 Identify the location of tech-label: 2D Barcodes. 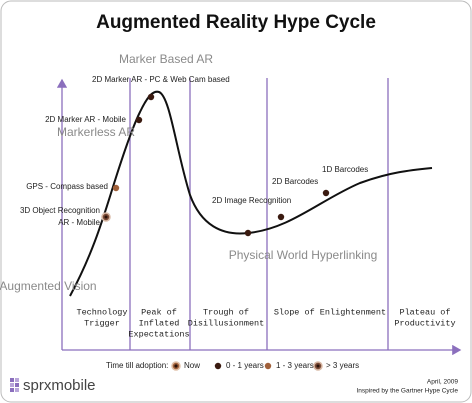
(295, 181).